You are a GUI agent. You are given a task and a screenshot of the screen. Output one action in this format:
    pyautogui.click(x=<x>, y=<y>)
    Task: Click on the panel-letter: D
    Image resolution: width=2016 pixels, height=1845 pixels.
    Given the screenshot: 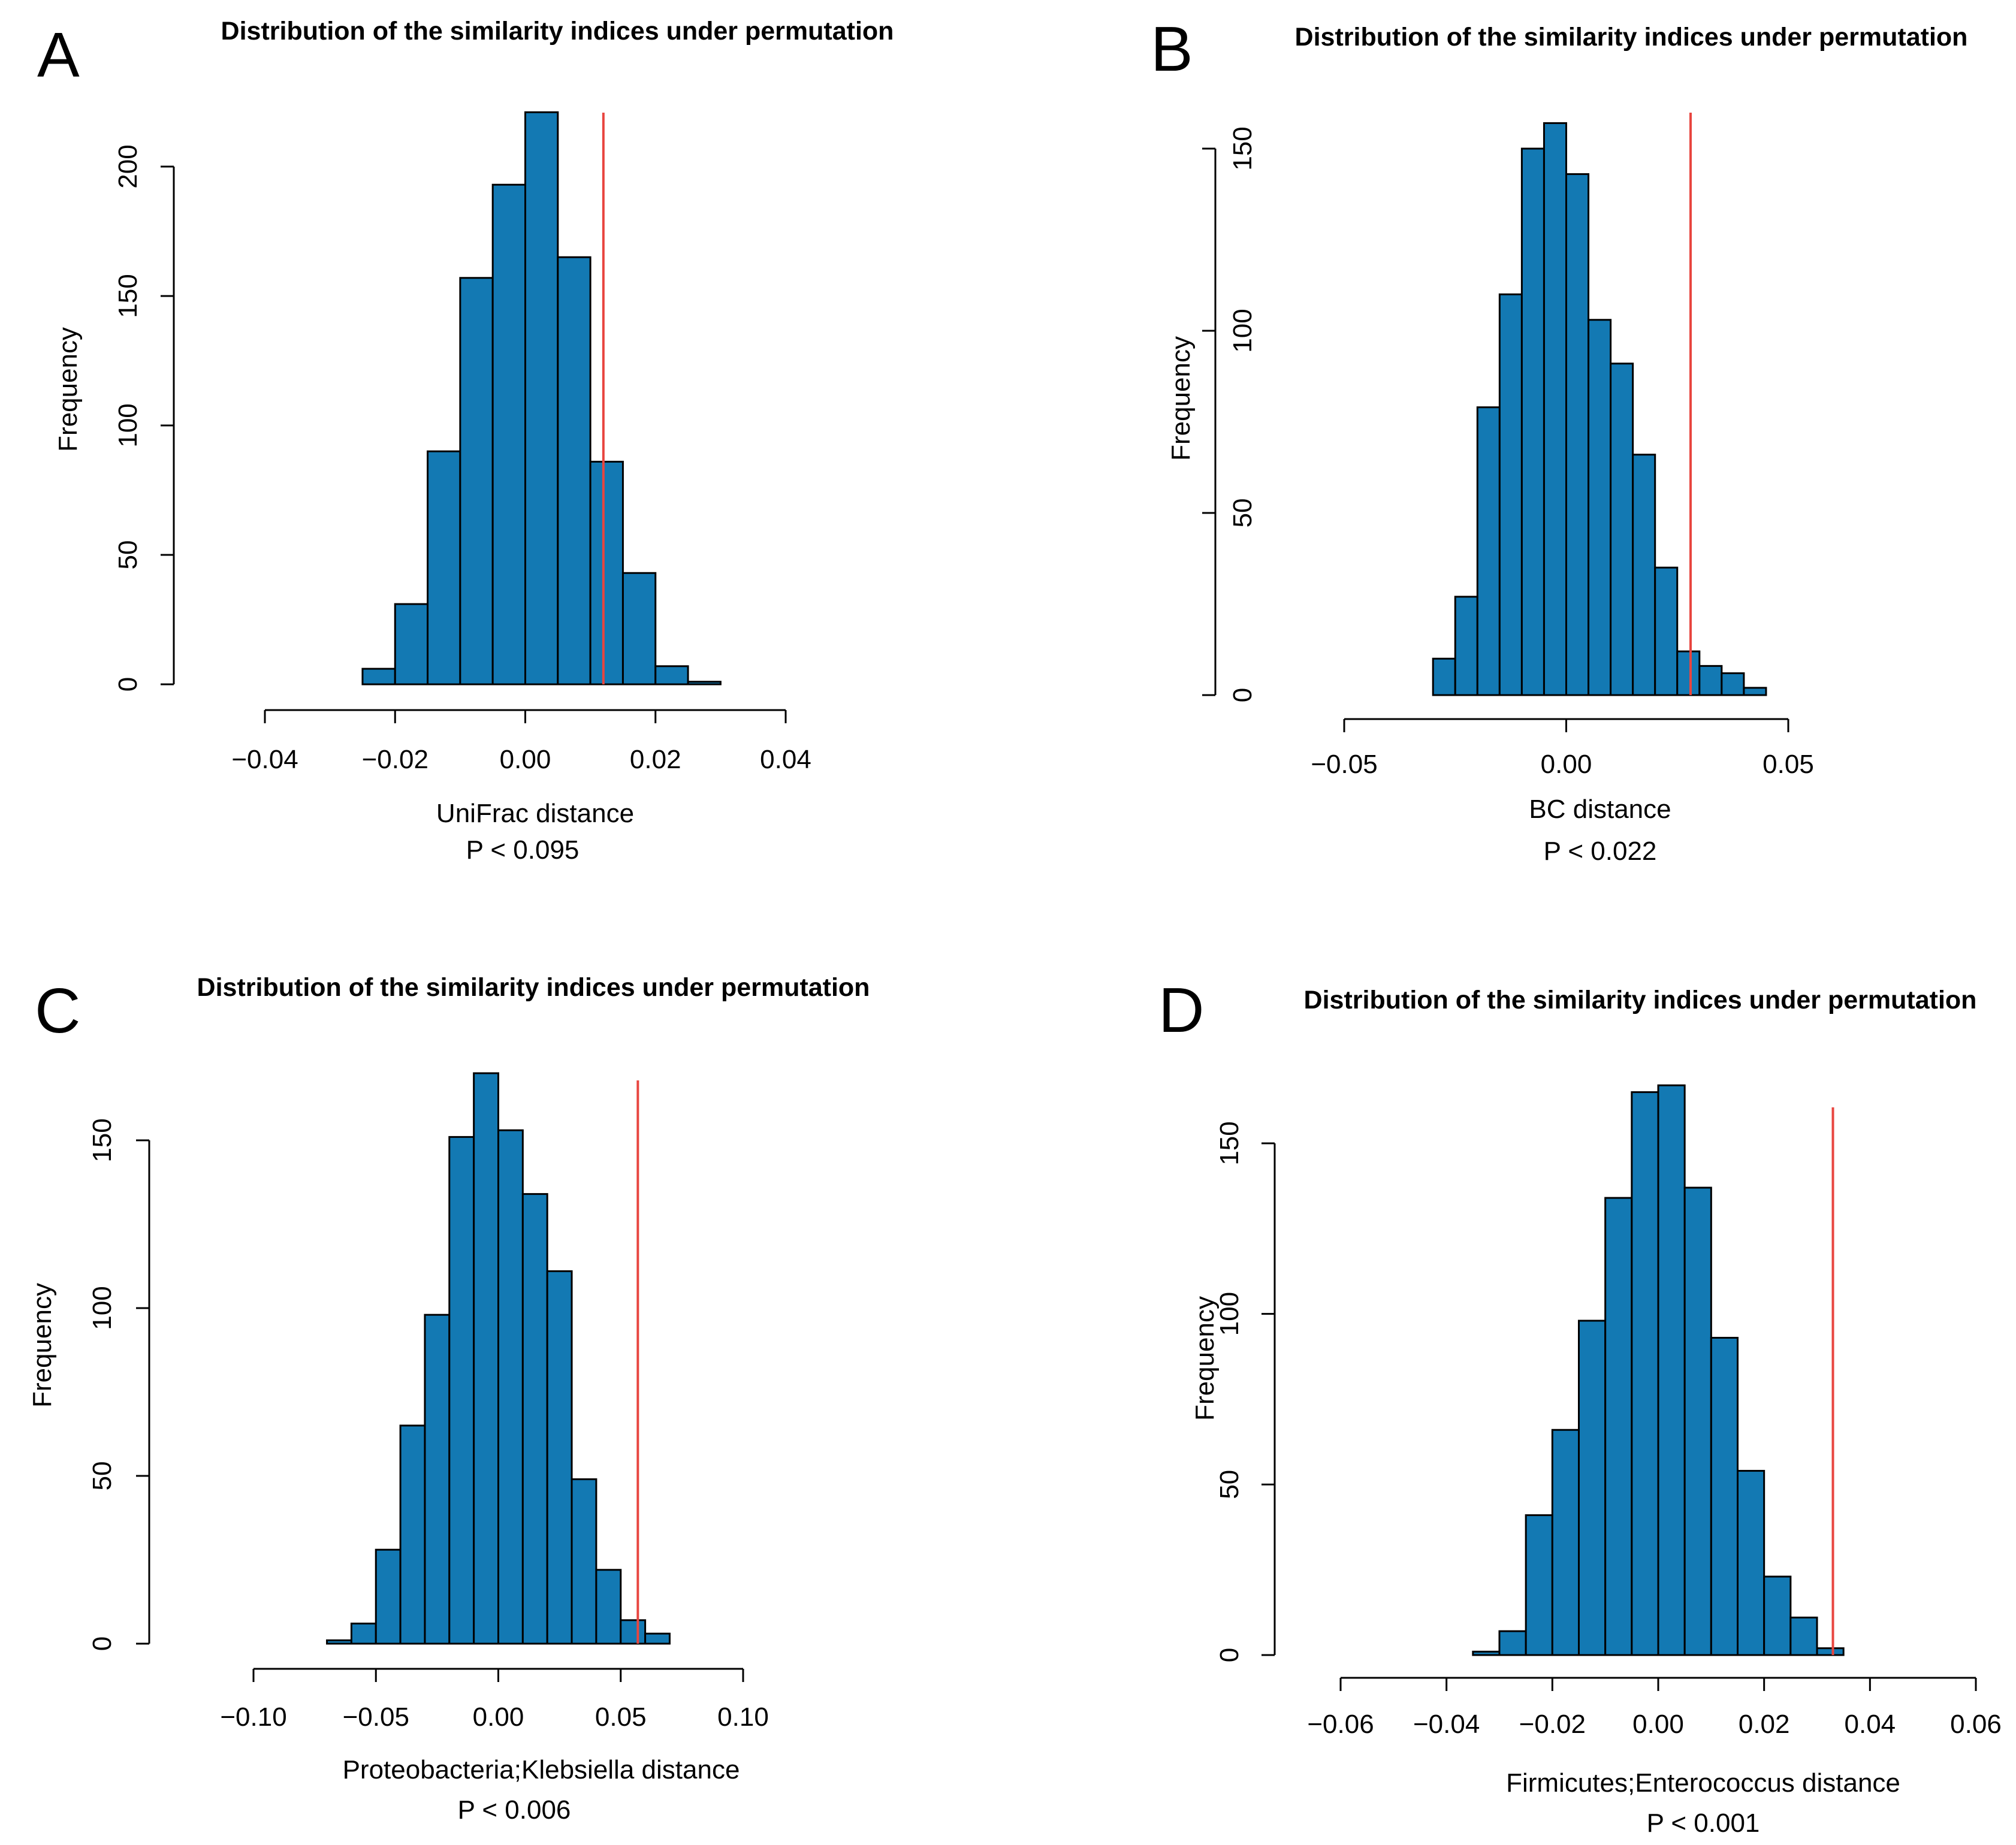 What is the action you would take?
    pyautogui.click(x=1181, y=1010)
    